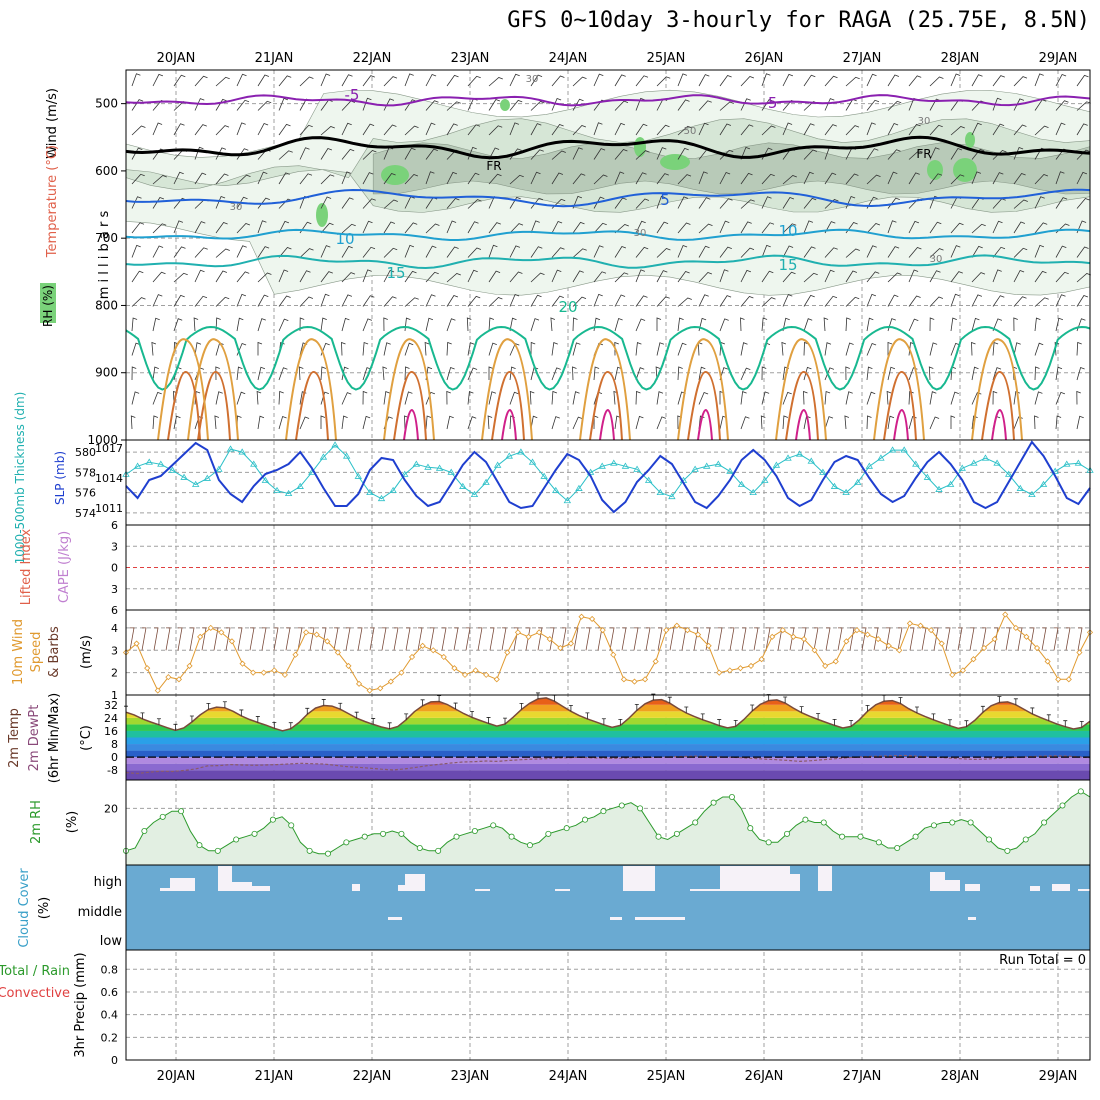  I want to click on freezing-label-1: FR, so click(923, 154).